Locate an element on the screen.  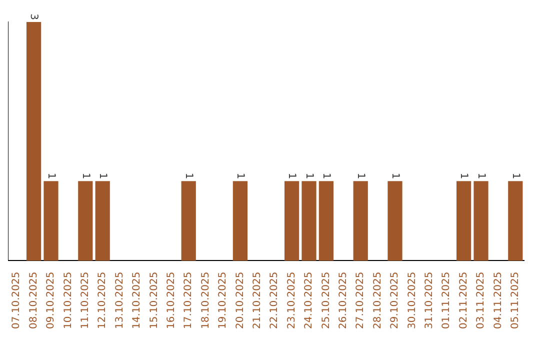
x-tick-label: 23.10.2025 is located at coordinates (292, 301).